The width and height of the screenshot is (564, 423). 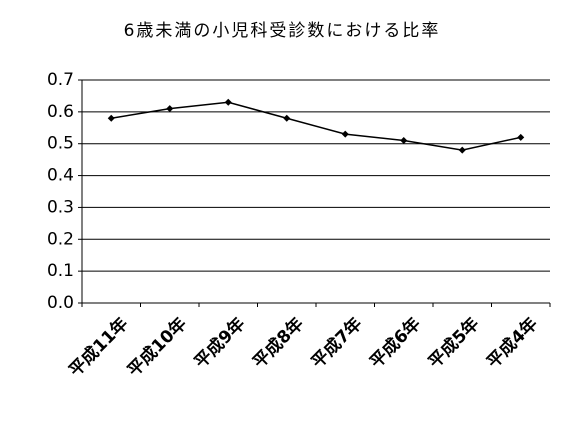 What do you see at coordinates (60, 144) in the screenshot?
I see `y-tick-label: 0.5` at bounding box center [60, 144].